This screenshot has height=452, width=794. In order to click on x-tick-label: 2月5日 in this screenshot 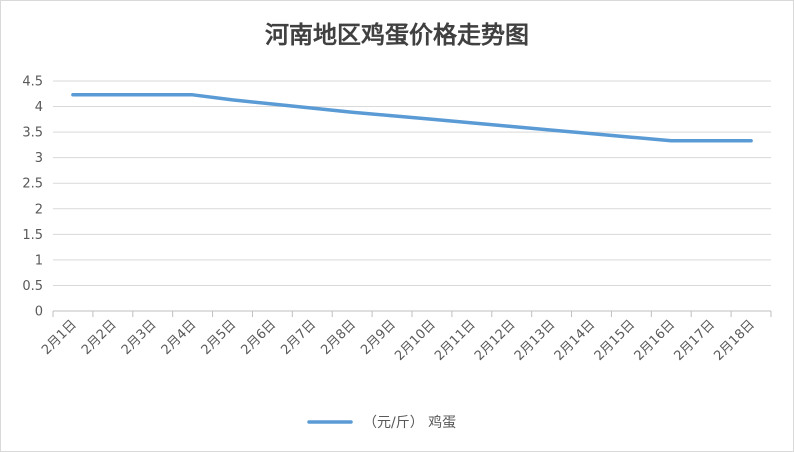, I will do `click(219, 337)`.